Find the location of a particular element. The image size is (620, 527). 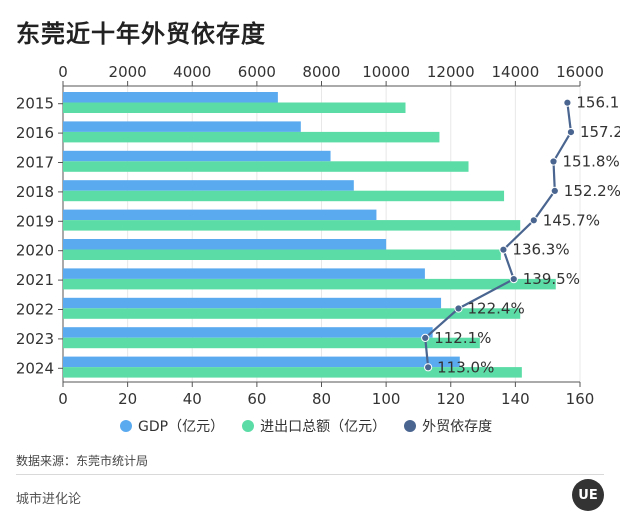

brand-name: 城市进化论 is located at coordinates (49, 499).